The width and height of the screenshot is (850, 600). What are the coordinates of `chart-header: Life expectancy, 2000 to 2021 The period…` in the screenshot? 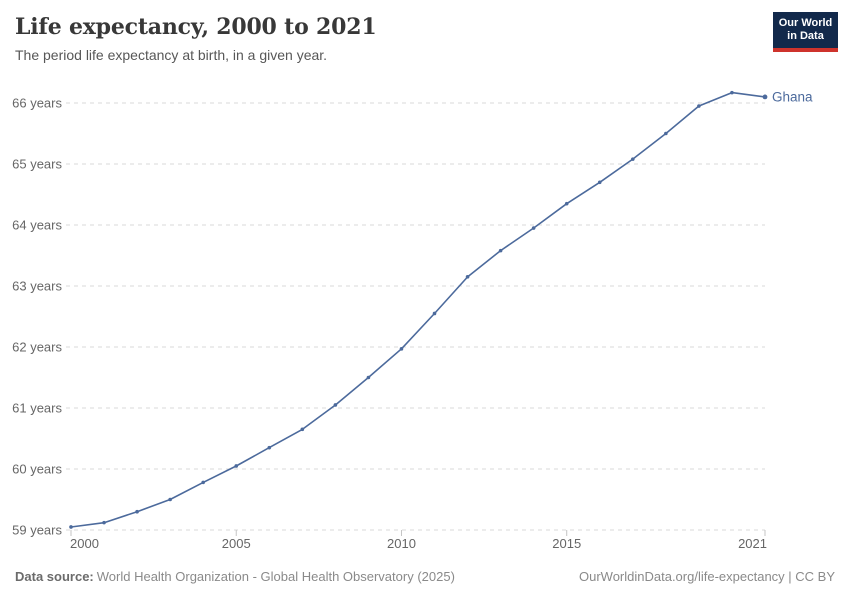 It's located at (196, 38).